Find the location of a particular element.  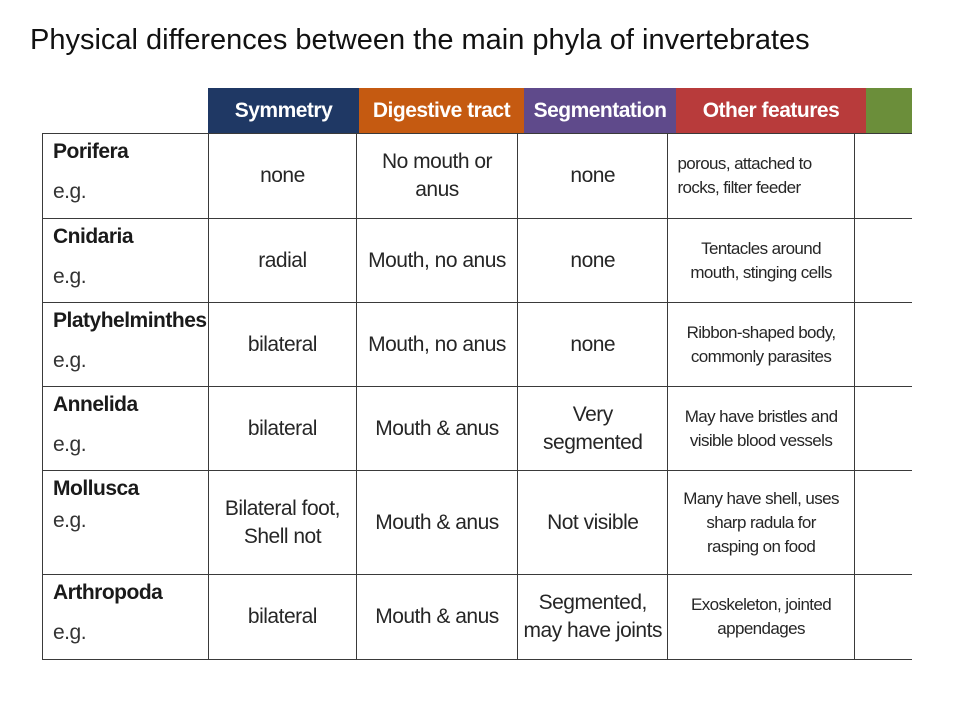

features-cell: Exoskeleton, jointed appendages is located at coordinates (761, 617).